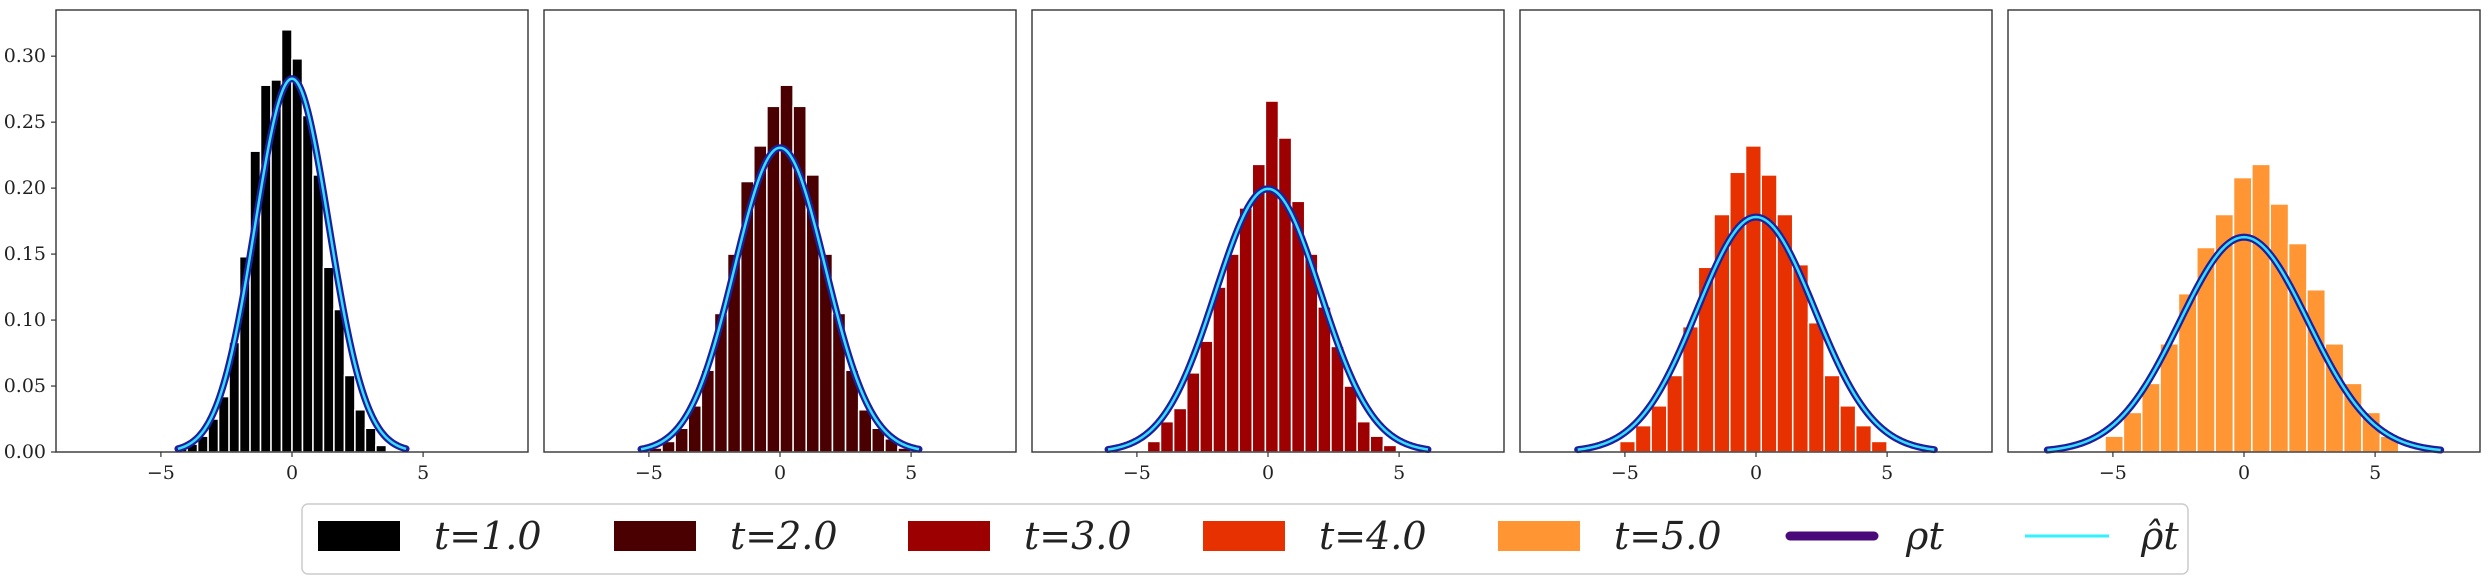 This screenshot has width=2490, height=584. What do you see at coordinates (25, 386) in the screenshot?
I see `y-tick-label: 0.05` at bounding box center [25, 386].